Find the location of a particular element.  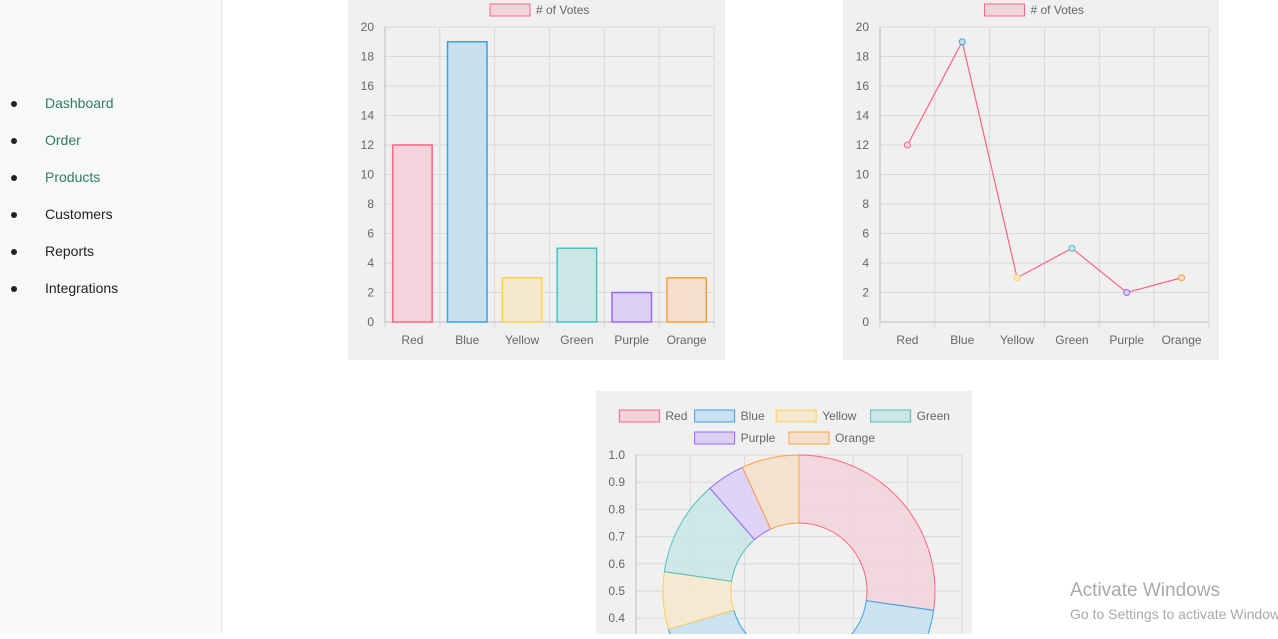

bar-purple is located at coordinates (632, 307).